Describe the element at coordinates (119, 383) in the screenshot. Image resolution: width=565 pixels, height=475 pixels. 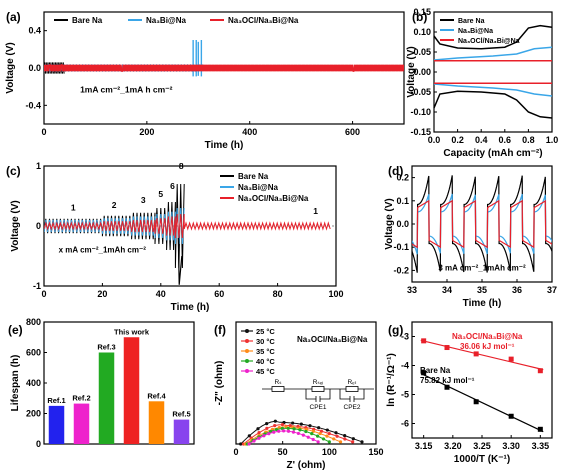
I see `plot-frame` at that location.